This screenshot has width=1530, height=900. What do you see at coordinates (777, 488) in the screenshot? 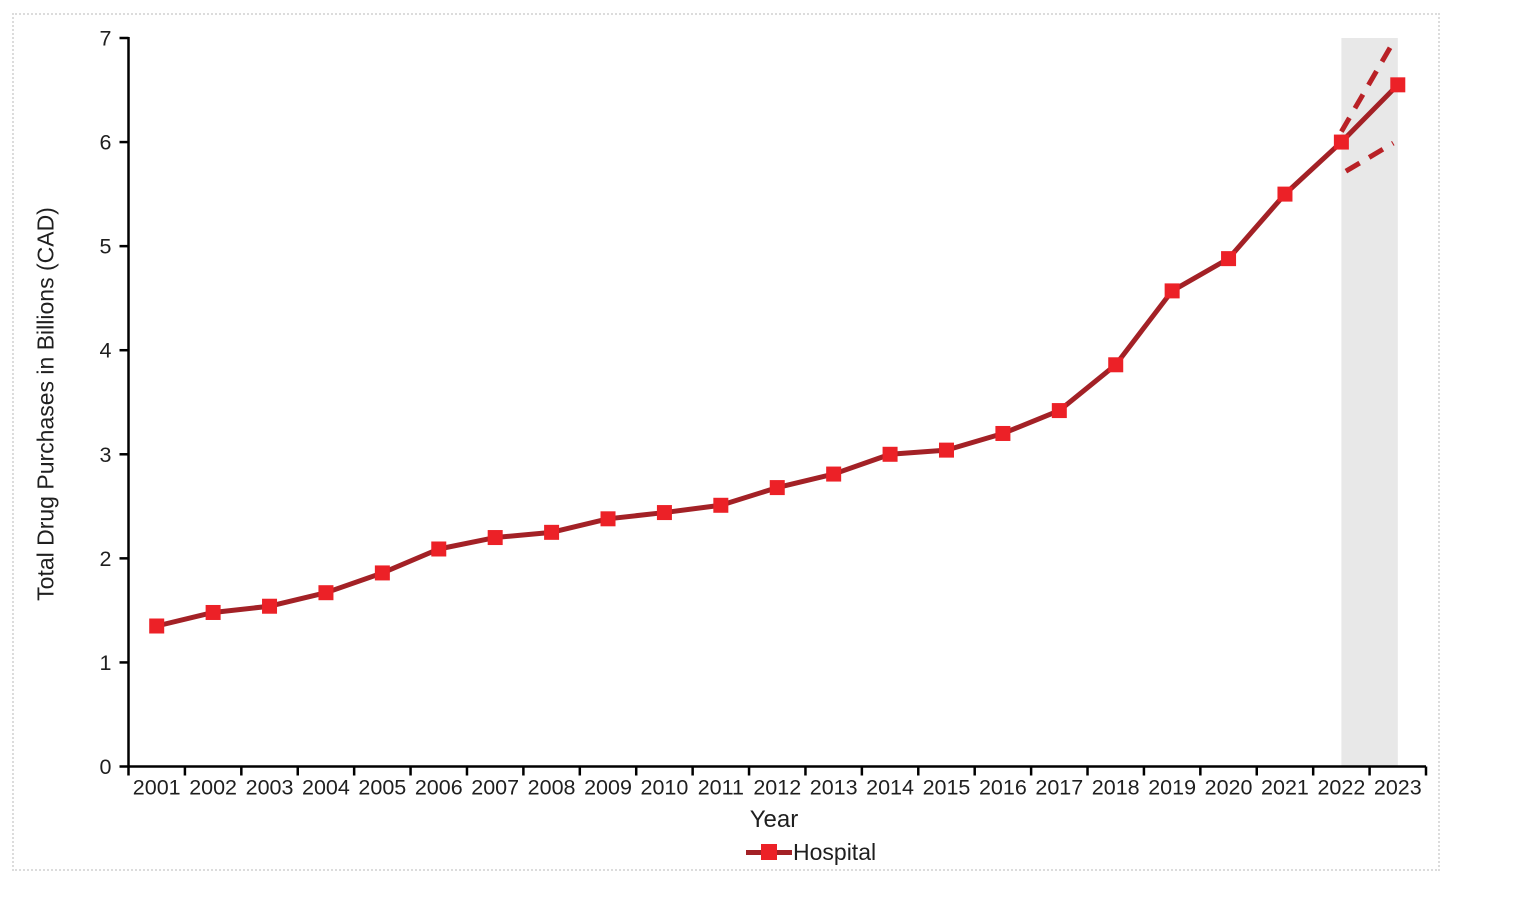
I see `data-point-2012` at bounding box center [777, 488].